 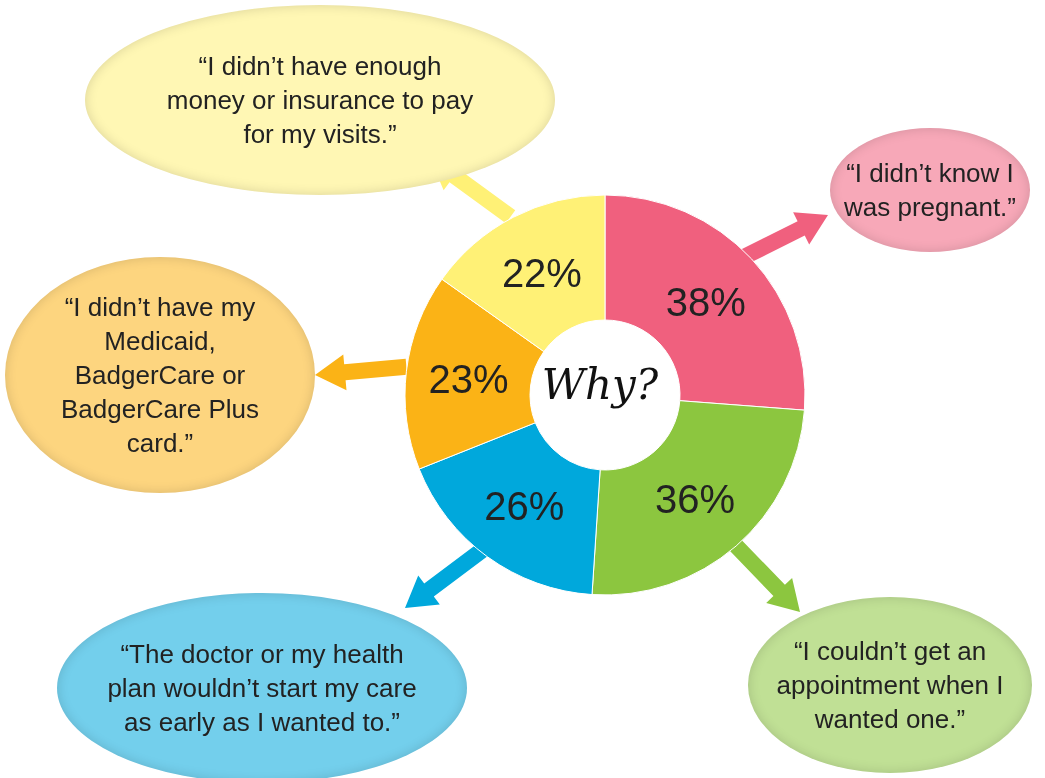 I want to click on slice-label: “I couldn’t get an appointment when I wanted one.”, so click(x=890, y=685).